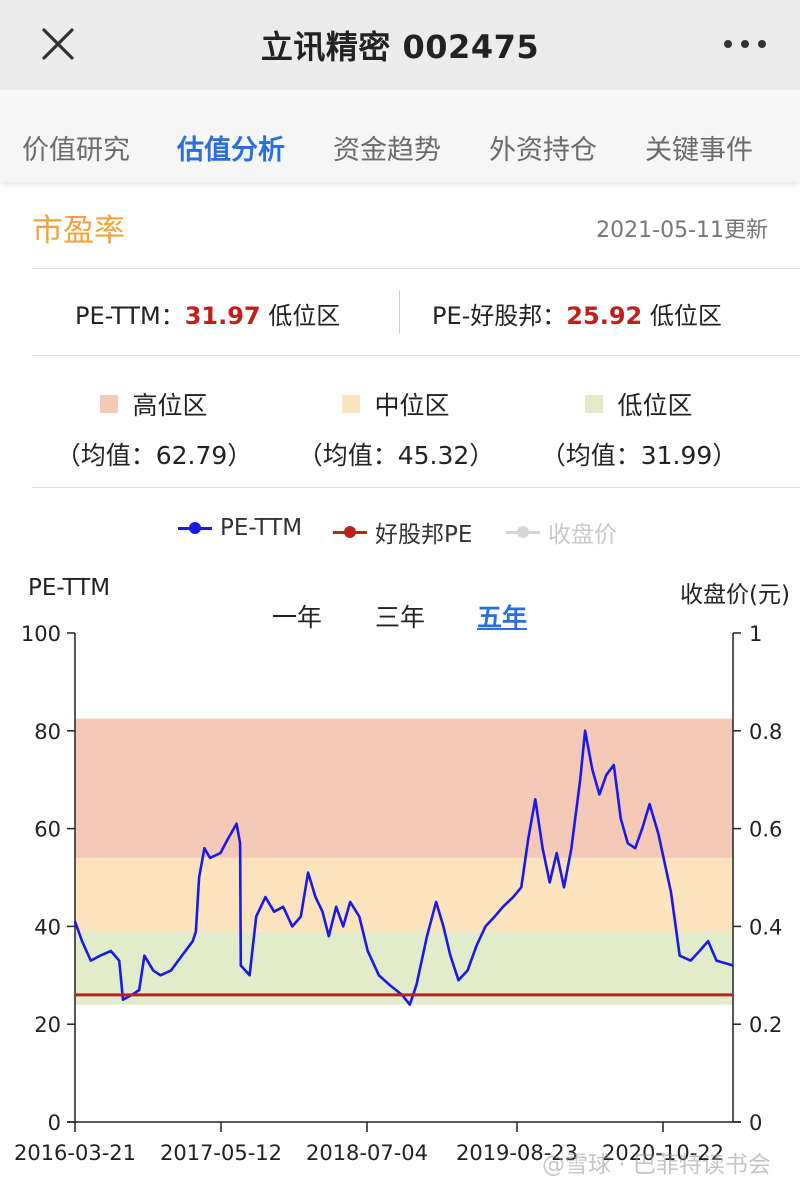 The image size is (800, 1184). Describe the element at coordinates (594, 404) in the screenshot. I see `zone-low-swatch` at that location.